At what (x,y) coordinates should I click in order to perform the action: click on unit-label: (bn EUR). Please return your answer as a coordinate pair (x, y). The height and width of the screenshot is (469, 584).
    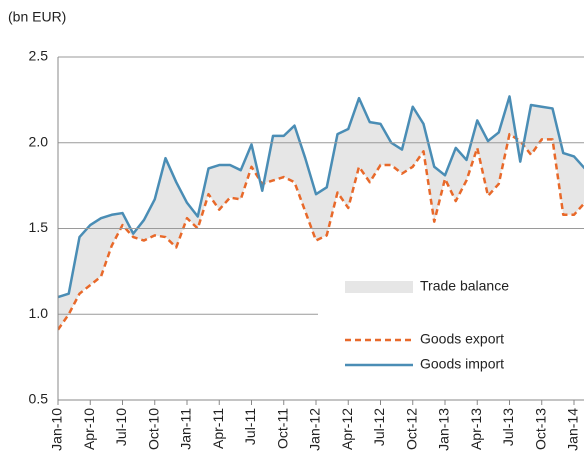
    Looking at the image, I should click on (37, 17).